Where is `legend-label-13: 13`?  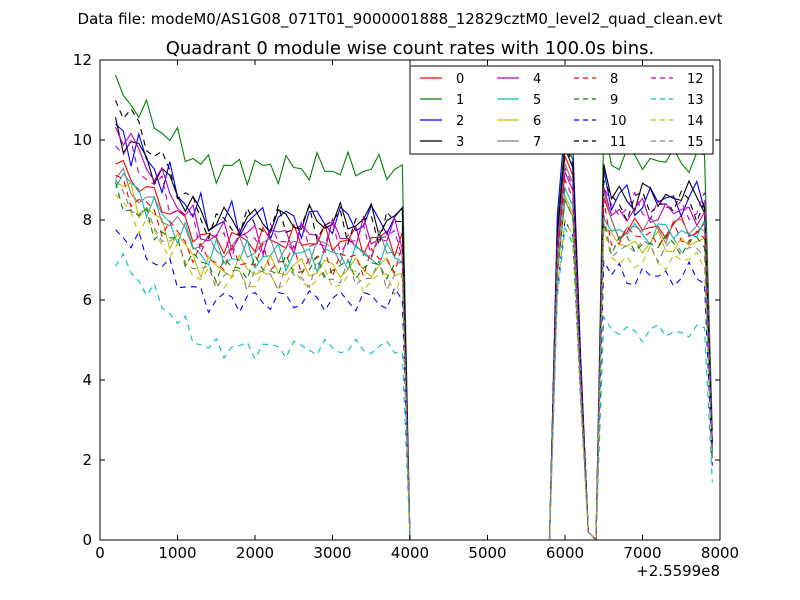
legend-label-13: 13 is located at coordinates (695, 100).